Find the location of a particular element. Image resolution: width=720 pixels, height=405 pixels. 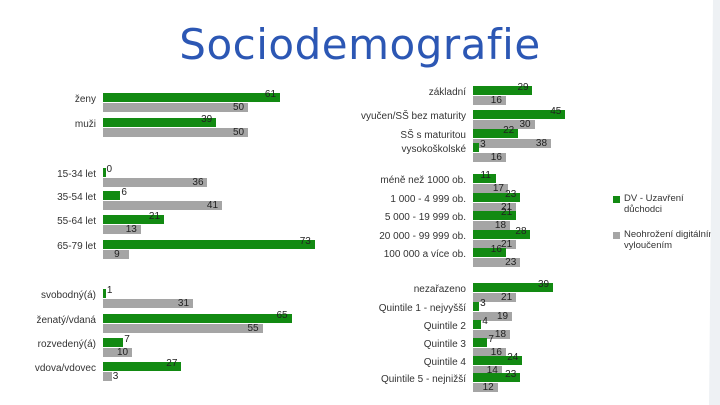

category-label: Quintile 1 - nejvyšší is located at coordinates (422, 308).